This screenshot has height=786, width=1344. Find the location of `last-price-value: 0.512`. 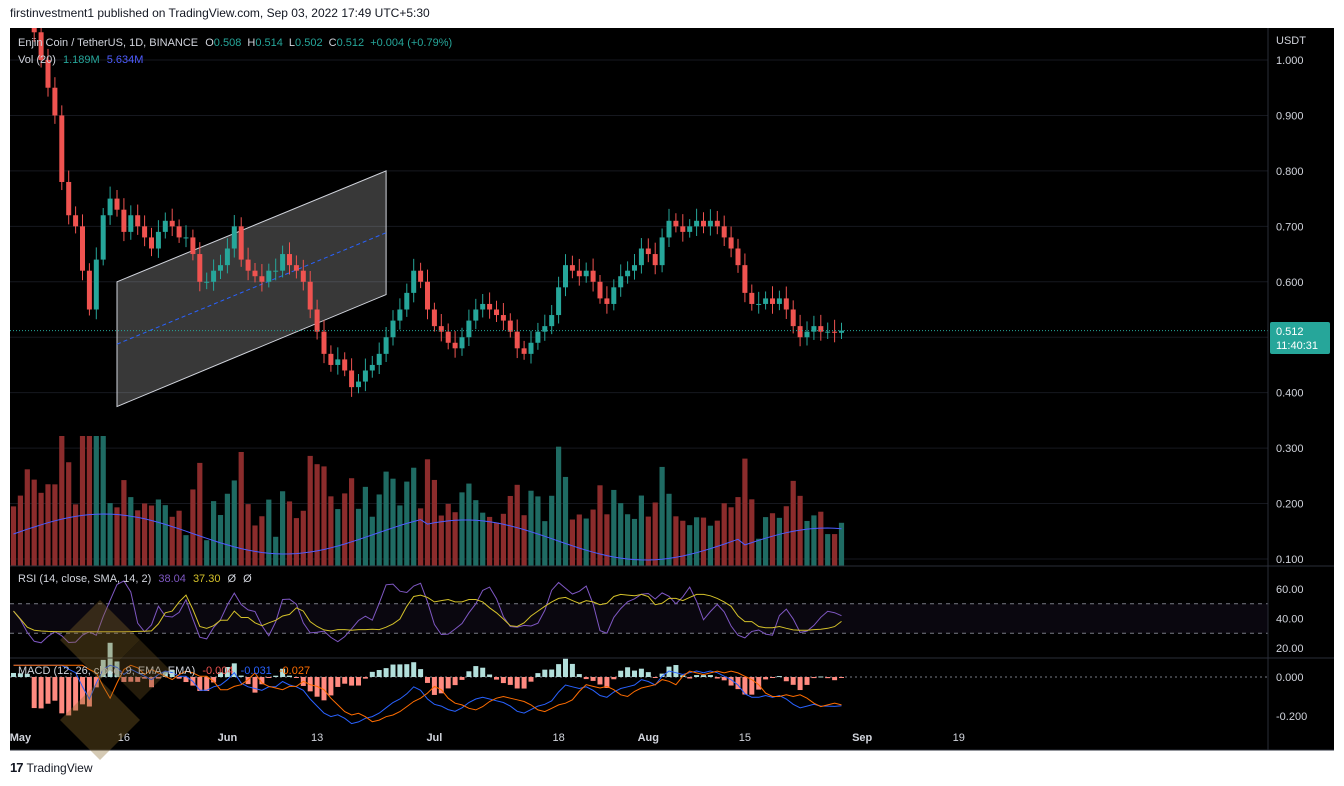

last-price-value: 0.512 is located at coordinates (1290, 332).